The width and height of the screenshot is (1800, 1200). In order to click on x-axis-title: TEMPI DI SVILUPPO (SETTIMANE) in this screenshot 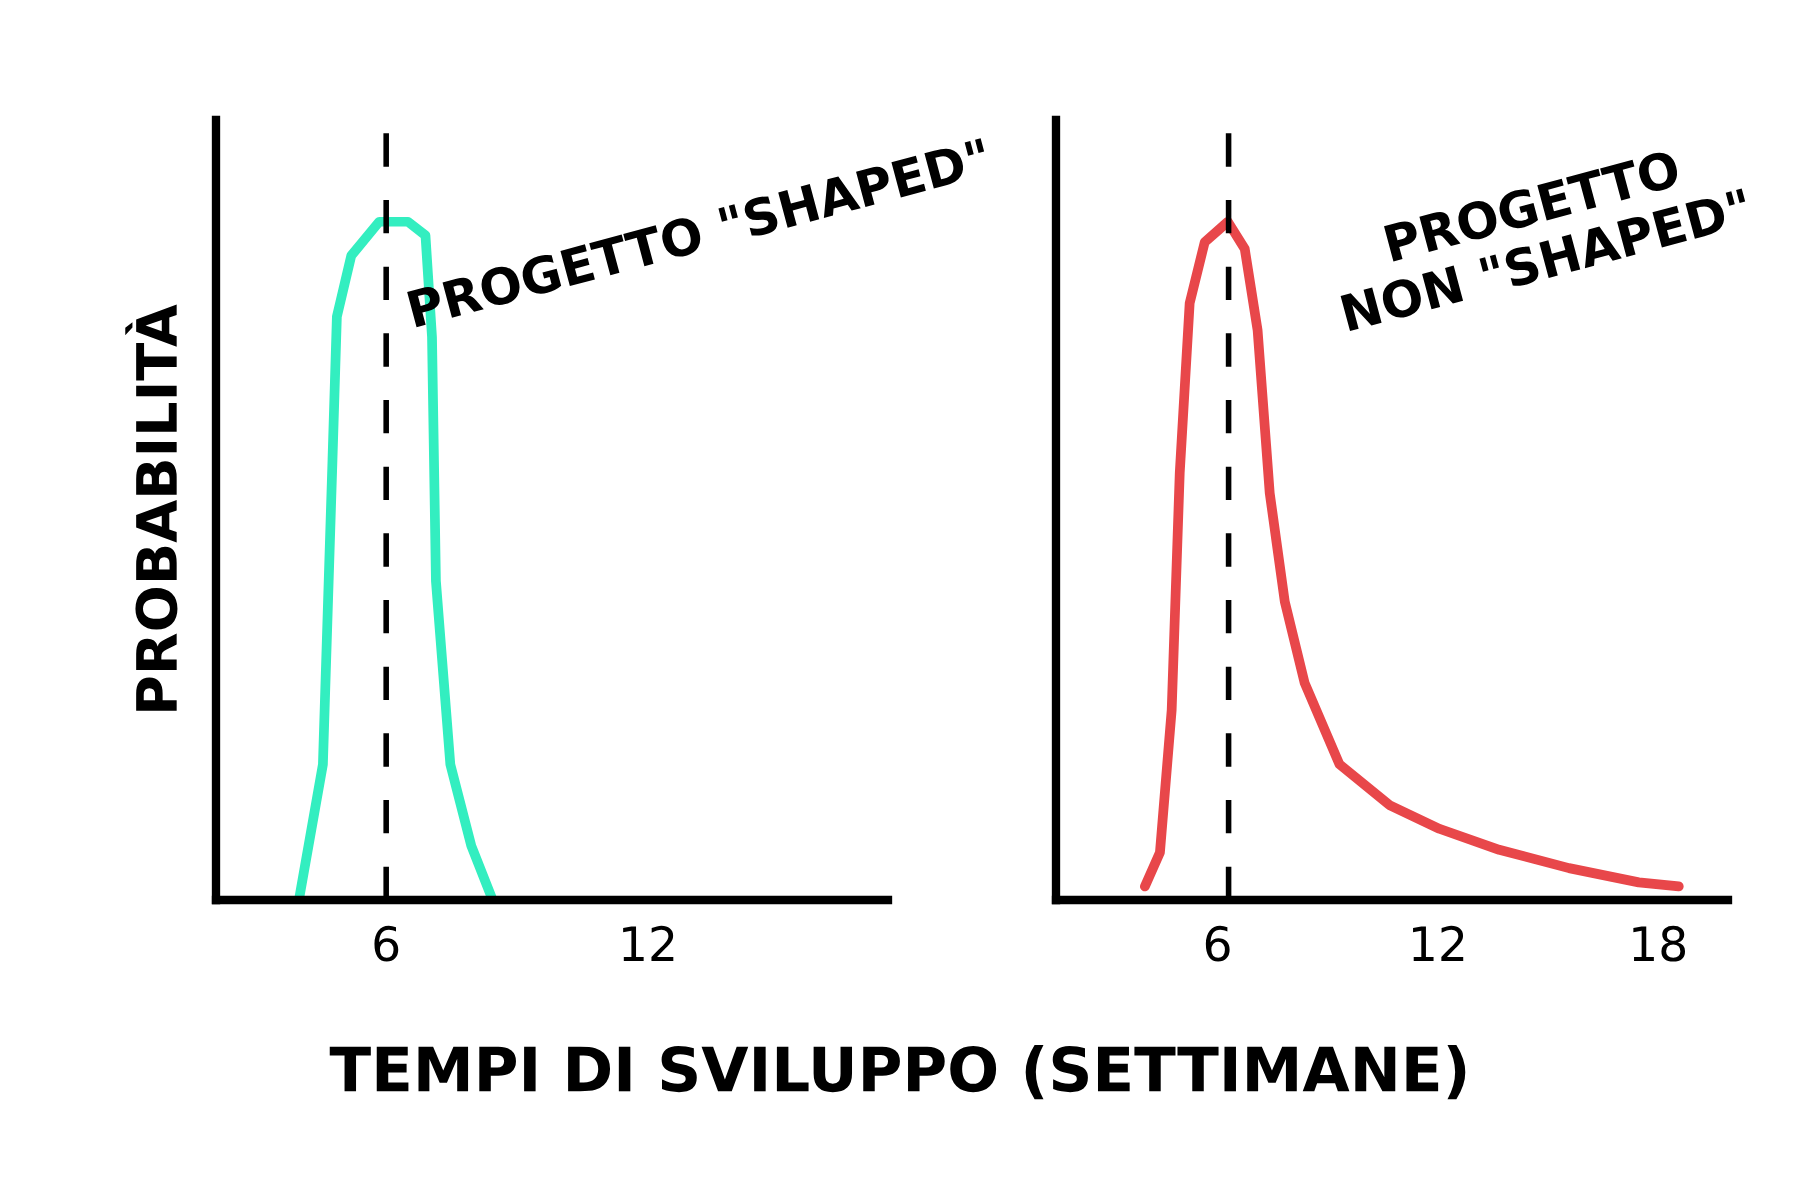, I will do `click(897, 1072)`.